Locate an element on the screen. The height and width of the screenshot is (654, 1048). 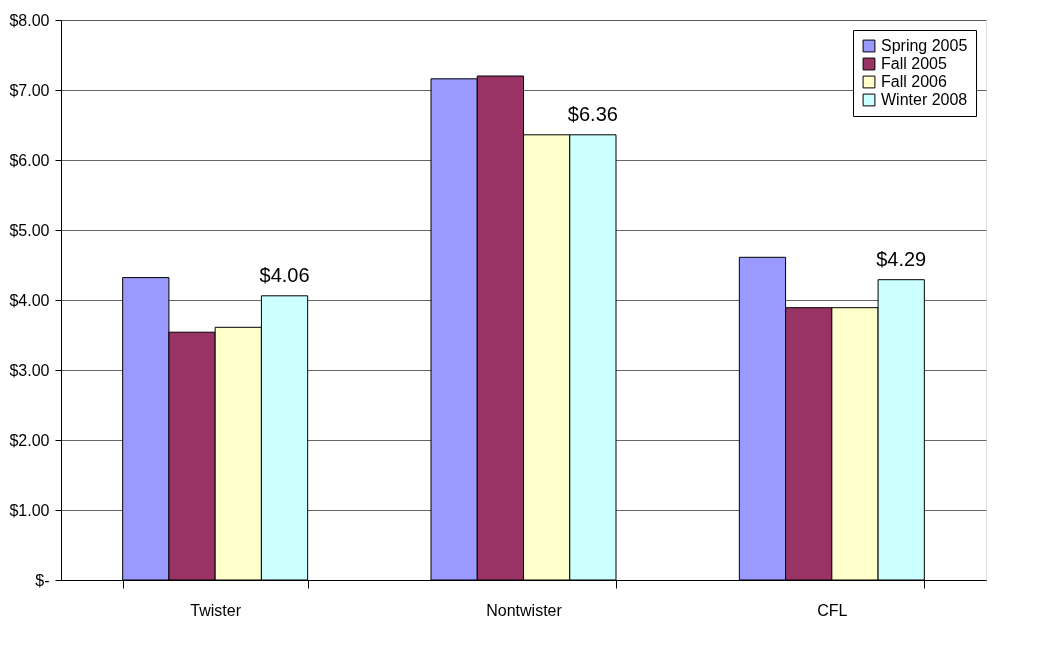
y-tick-label: $2.00 is located at coordinates (29, 440).